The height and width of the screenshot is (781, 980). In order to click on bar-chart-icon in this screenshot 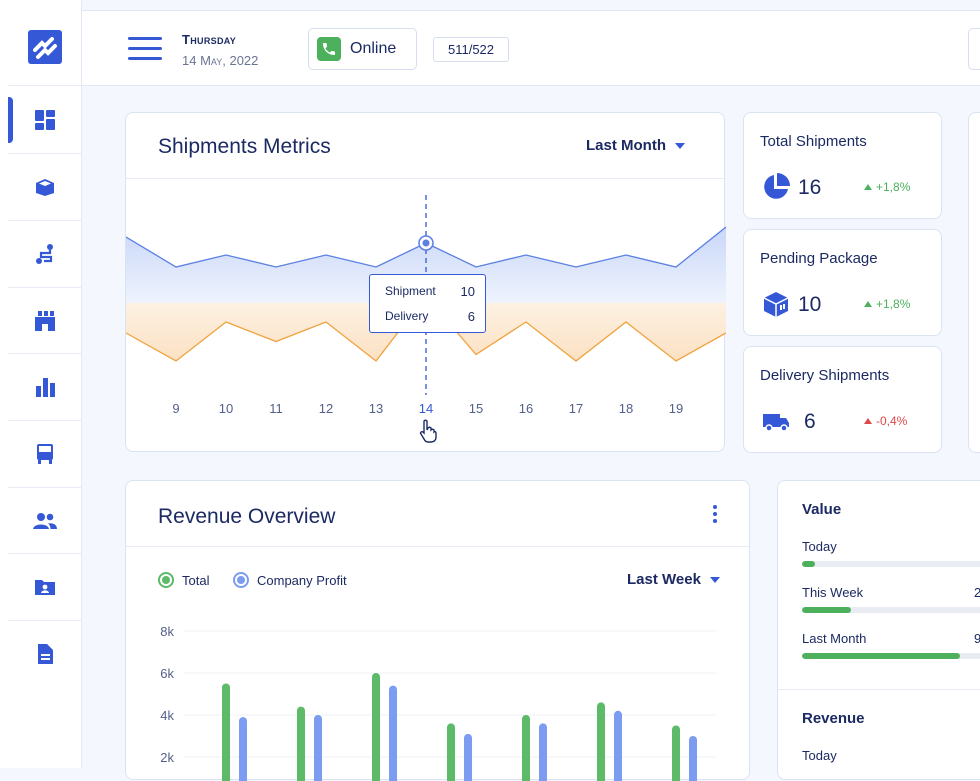, I will do `click(45, 387)`.